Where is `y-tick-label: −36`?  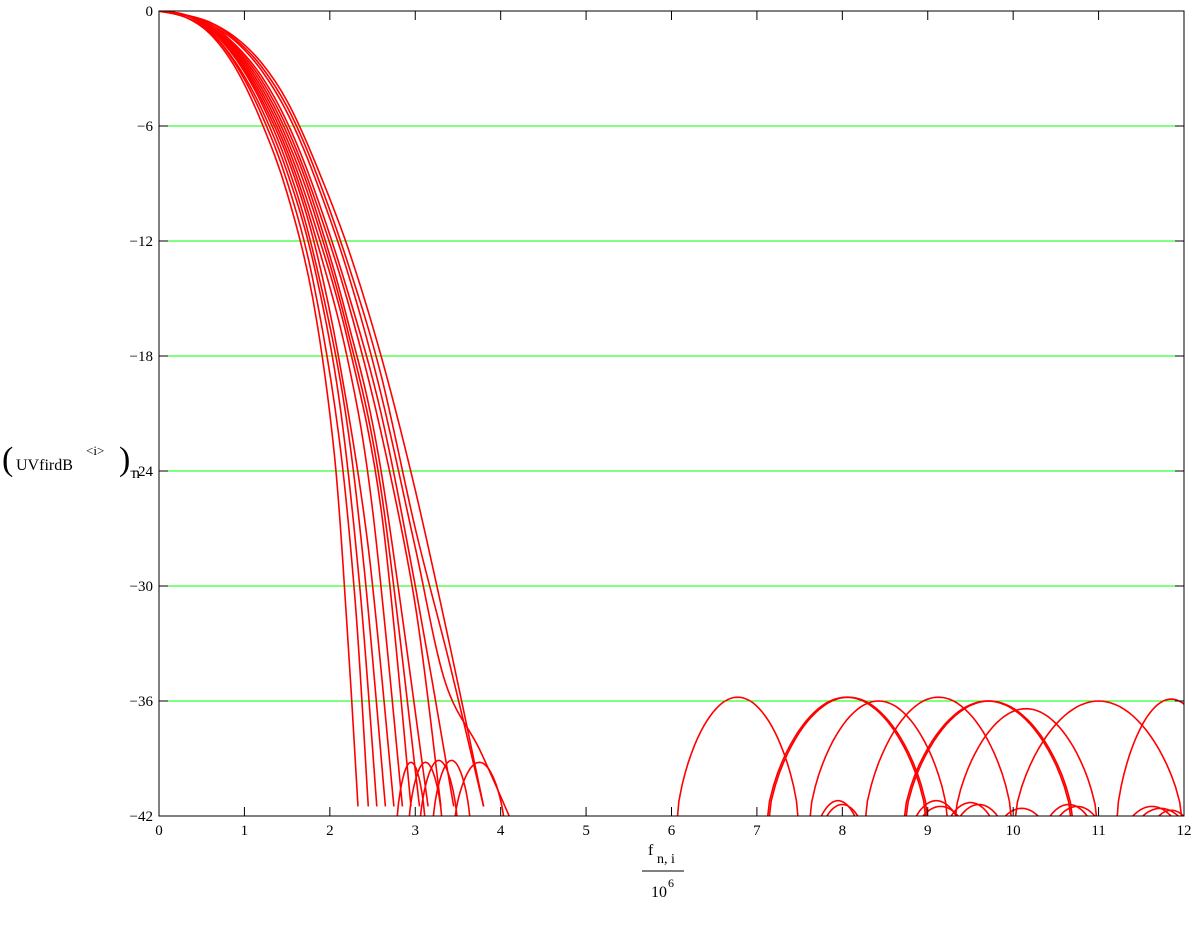 y-tick-label: −36 is located at coordinates (142, 702).